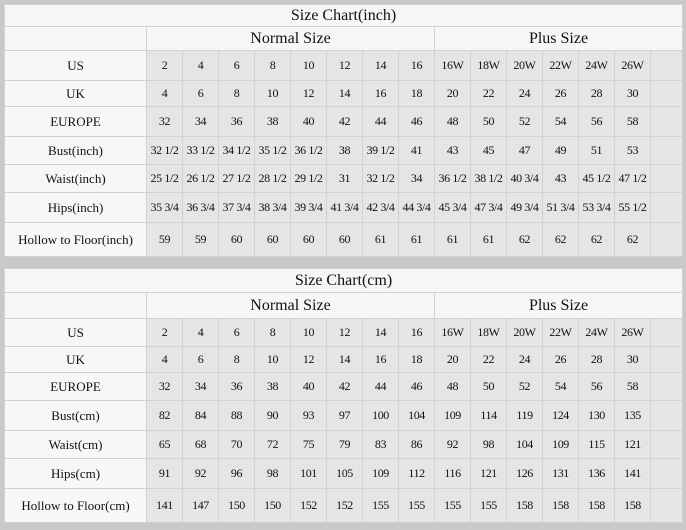 The width and height of the screenshot is (686, 530). I want to click on size-value: 4, so click(164, 93).